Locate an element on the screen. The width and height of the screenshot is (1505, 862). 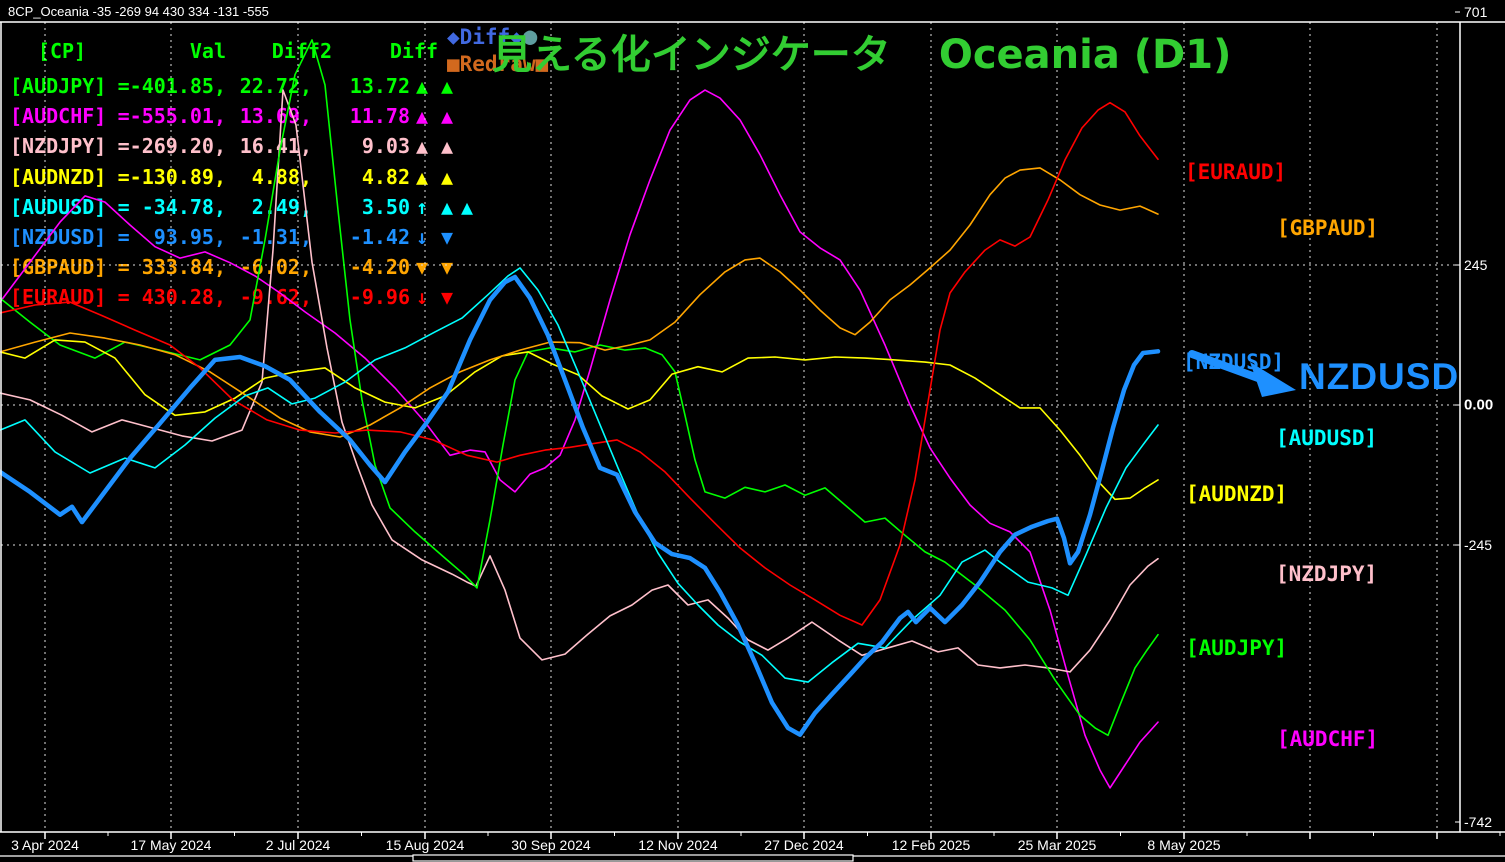
indicator-table-row: [AUDNZD] =-130.89, 4.88, 4.82 ▲ is located at coordinates (219, 177).